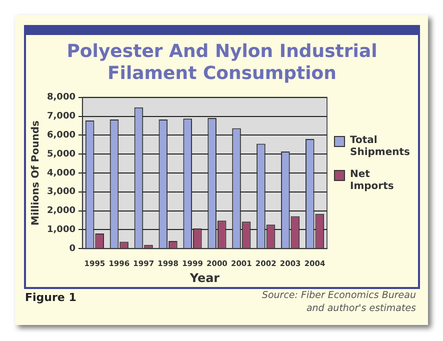 This screenshot has width=443, height=341. What do you see at coordinates (61, 230) in the screenshot?
I see `y-tick-label: 1,000` at bounding box center [61, 230].